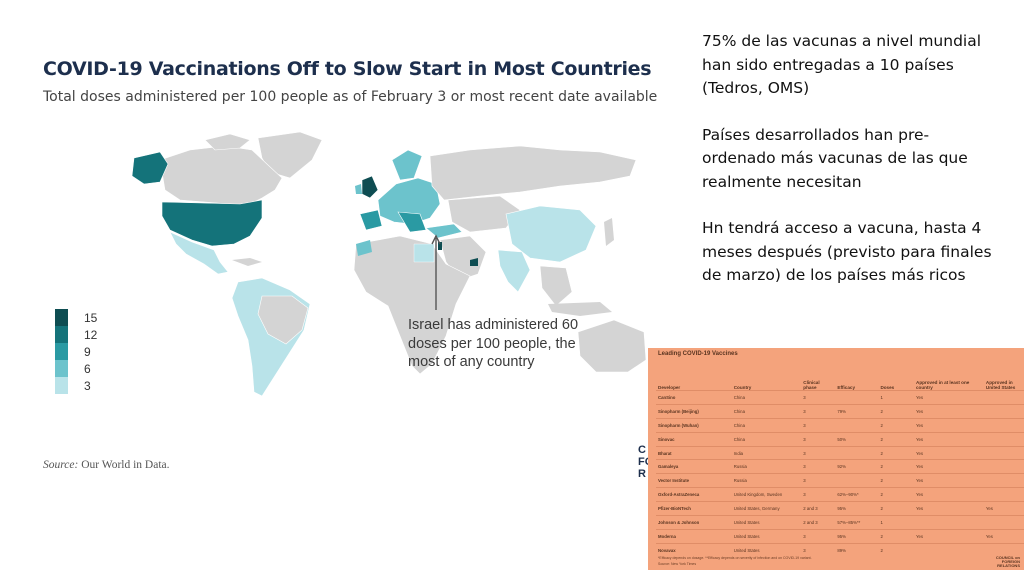 The height and width of the screenshot is (570, 1024). What do you see at coordinates (742, 387) in the screenshot?
I see `col-header: Country` at bounding box center [742, 387].